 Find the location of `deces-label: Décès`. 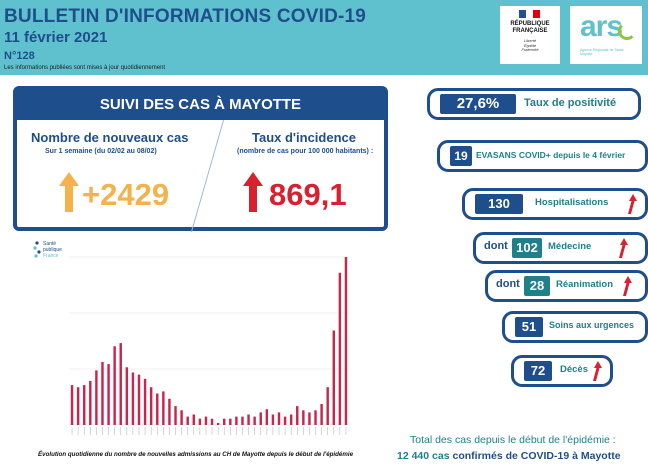

deces-label: Décès is located at coordinates (574, 369).